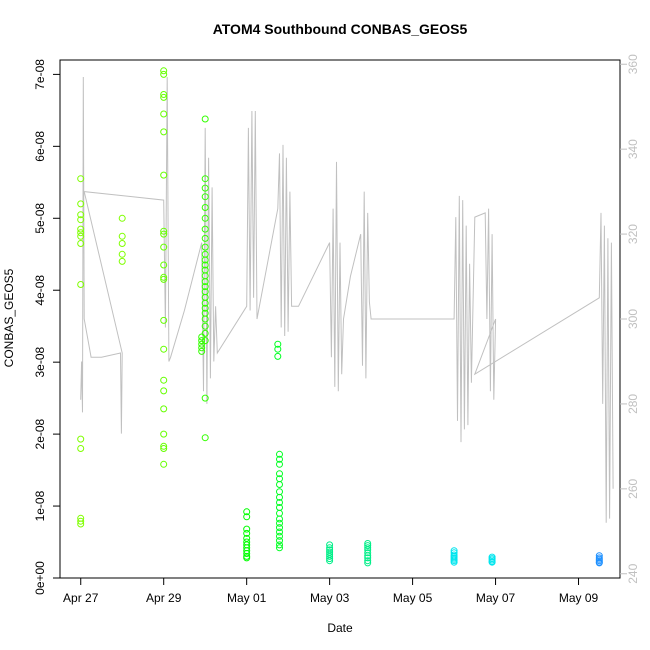  Describe the element at coordinates (40, 505) in the screenshot. I see `y-tick-label: 1e-08` at that location.